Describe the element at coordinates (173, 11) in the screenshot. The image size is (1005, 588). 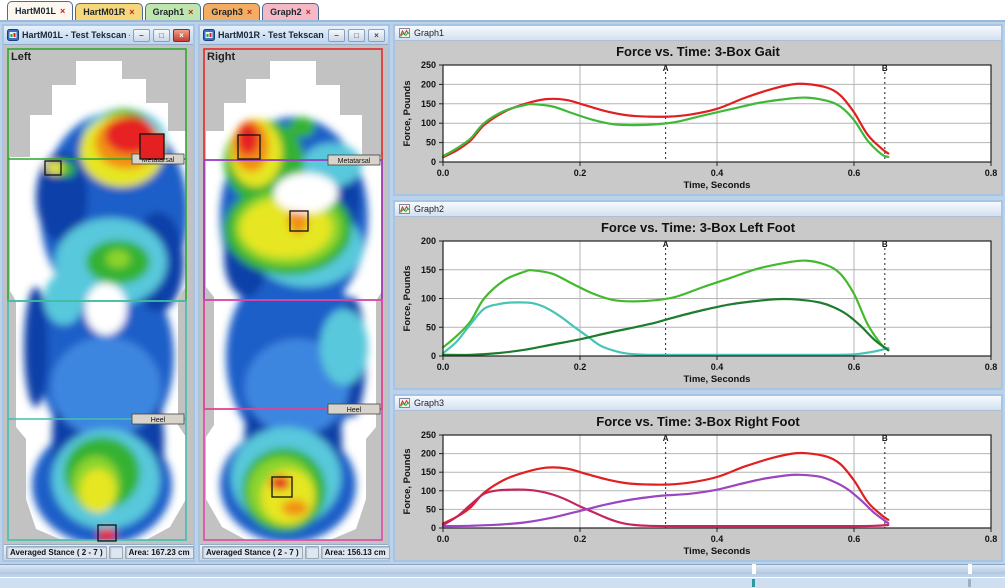
I see `tab-graph1: Graph1 ×` at that location.